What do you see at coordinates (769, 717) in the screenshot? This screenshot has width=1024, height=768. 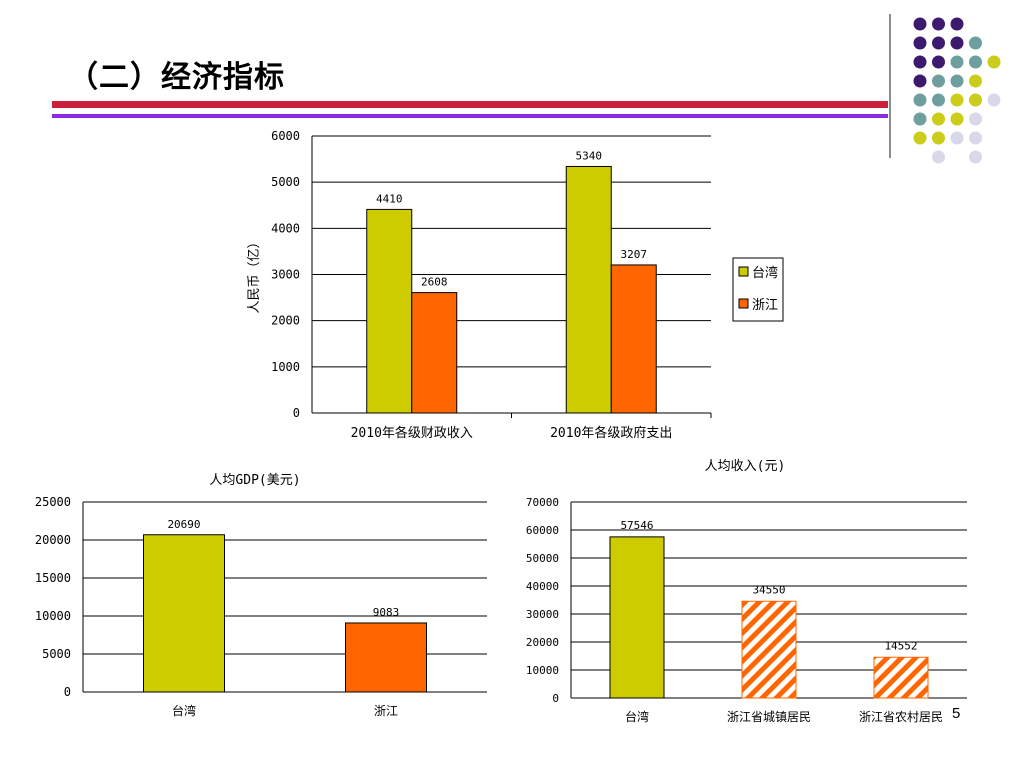 I see `x-tick-label: 浙江省城镇居民` at bounding box center [769, 717].